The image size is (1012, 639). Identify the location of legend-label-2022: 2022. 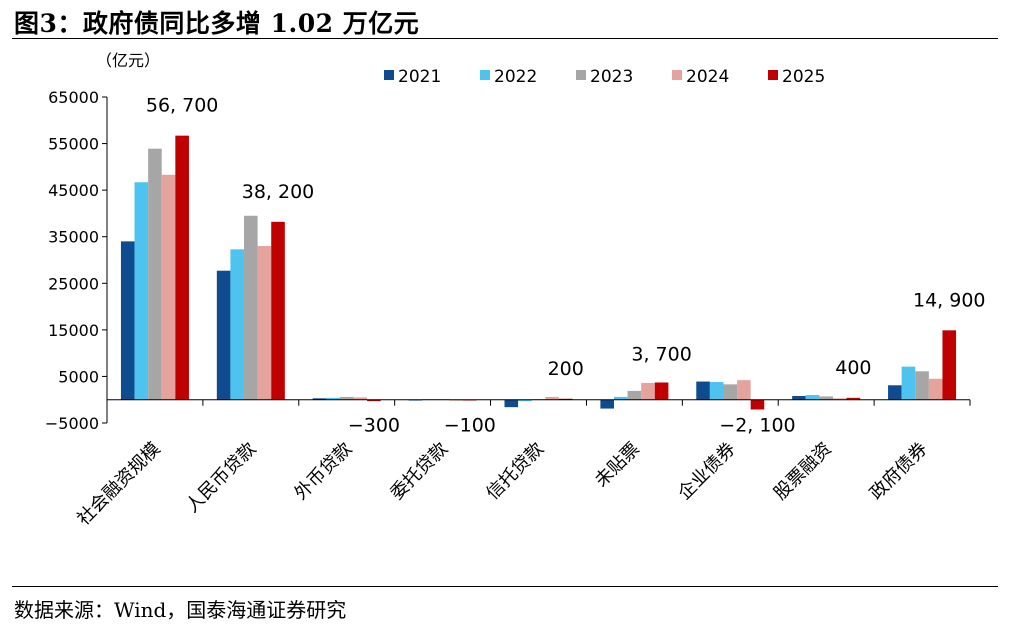
(515, 77).